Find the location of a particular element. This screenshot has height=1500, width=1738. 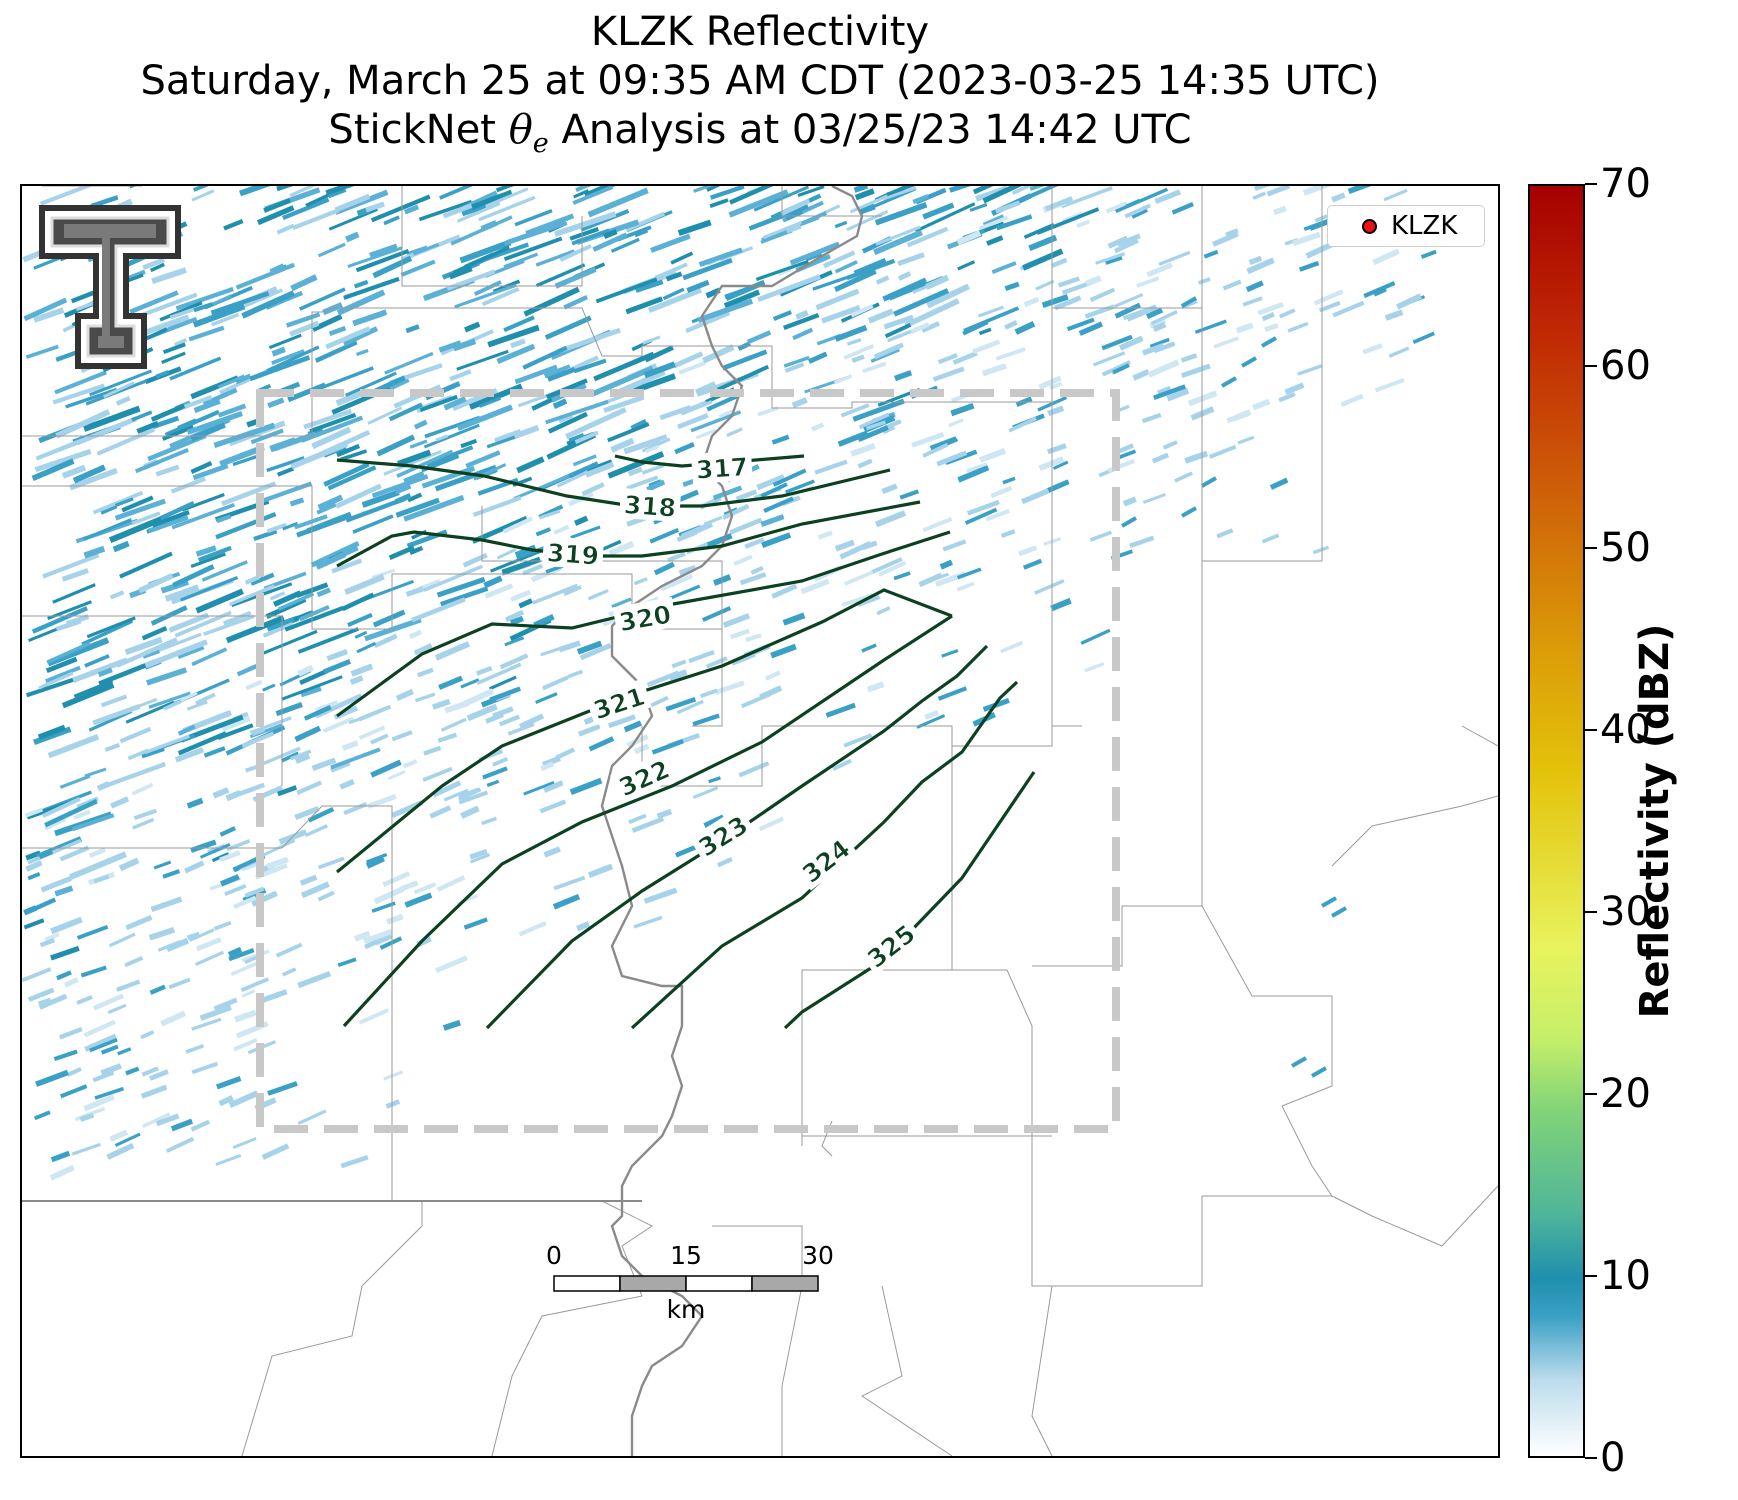

contour-label: 319 is located at coordinates (573, 554).